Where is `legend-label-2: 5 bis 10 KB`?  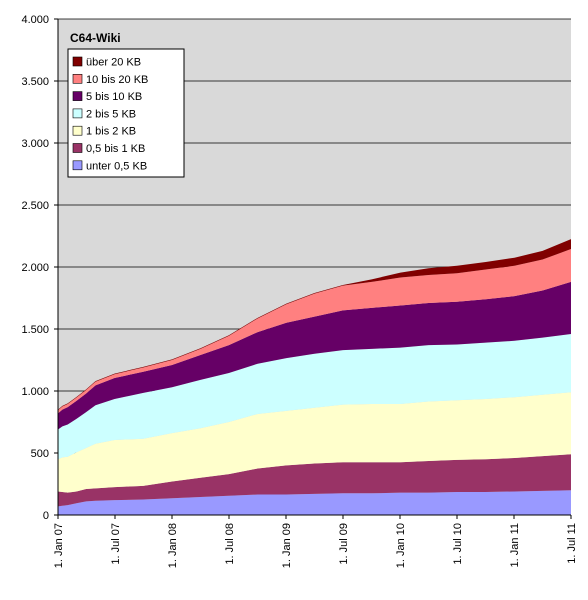 legend-label-2: 5 bis 10 KB is located at coordinates (114, 97).